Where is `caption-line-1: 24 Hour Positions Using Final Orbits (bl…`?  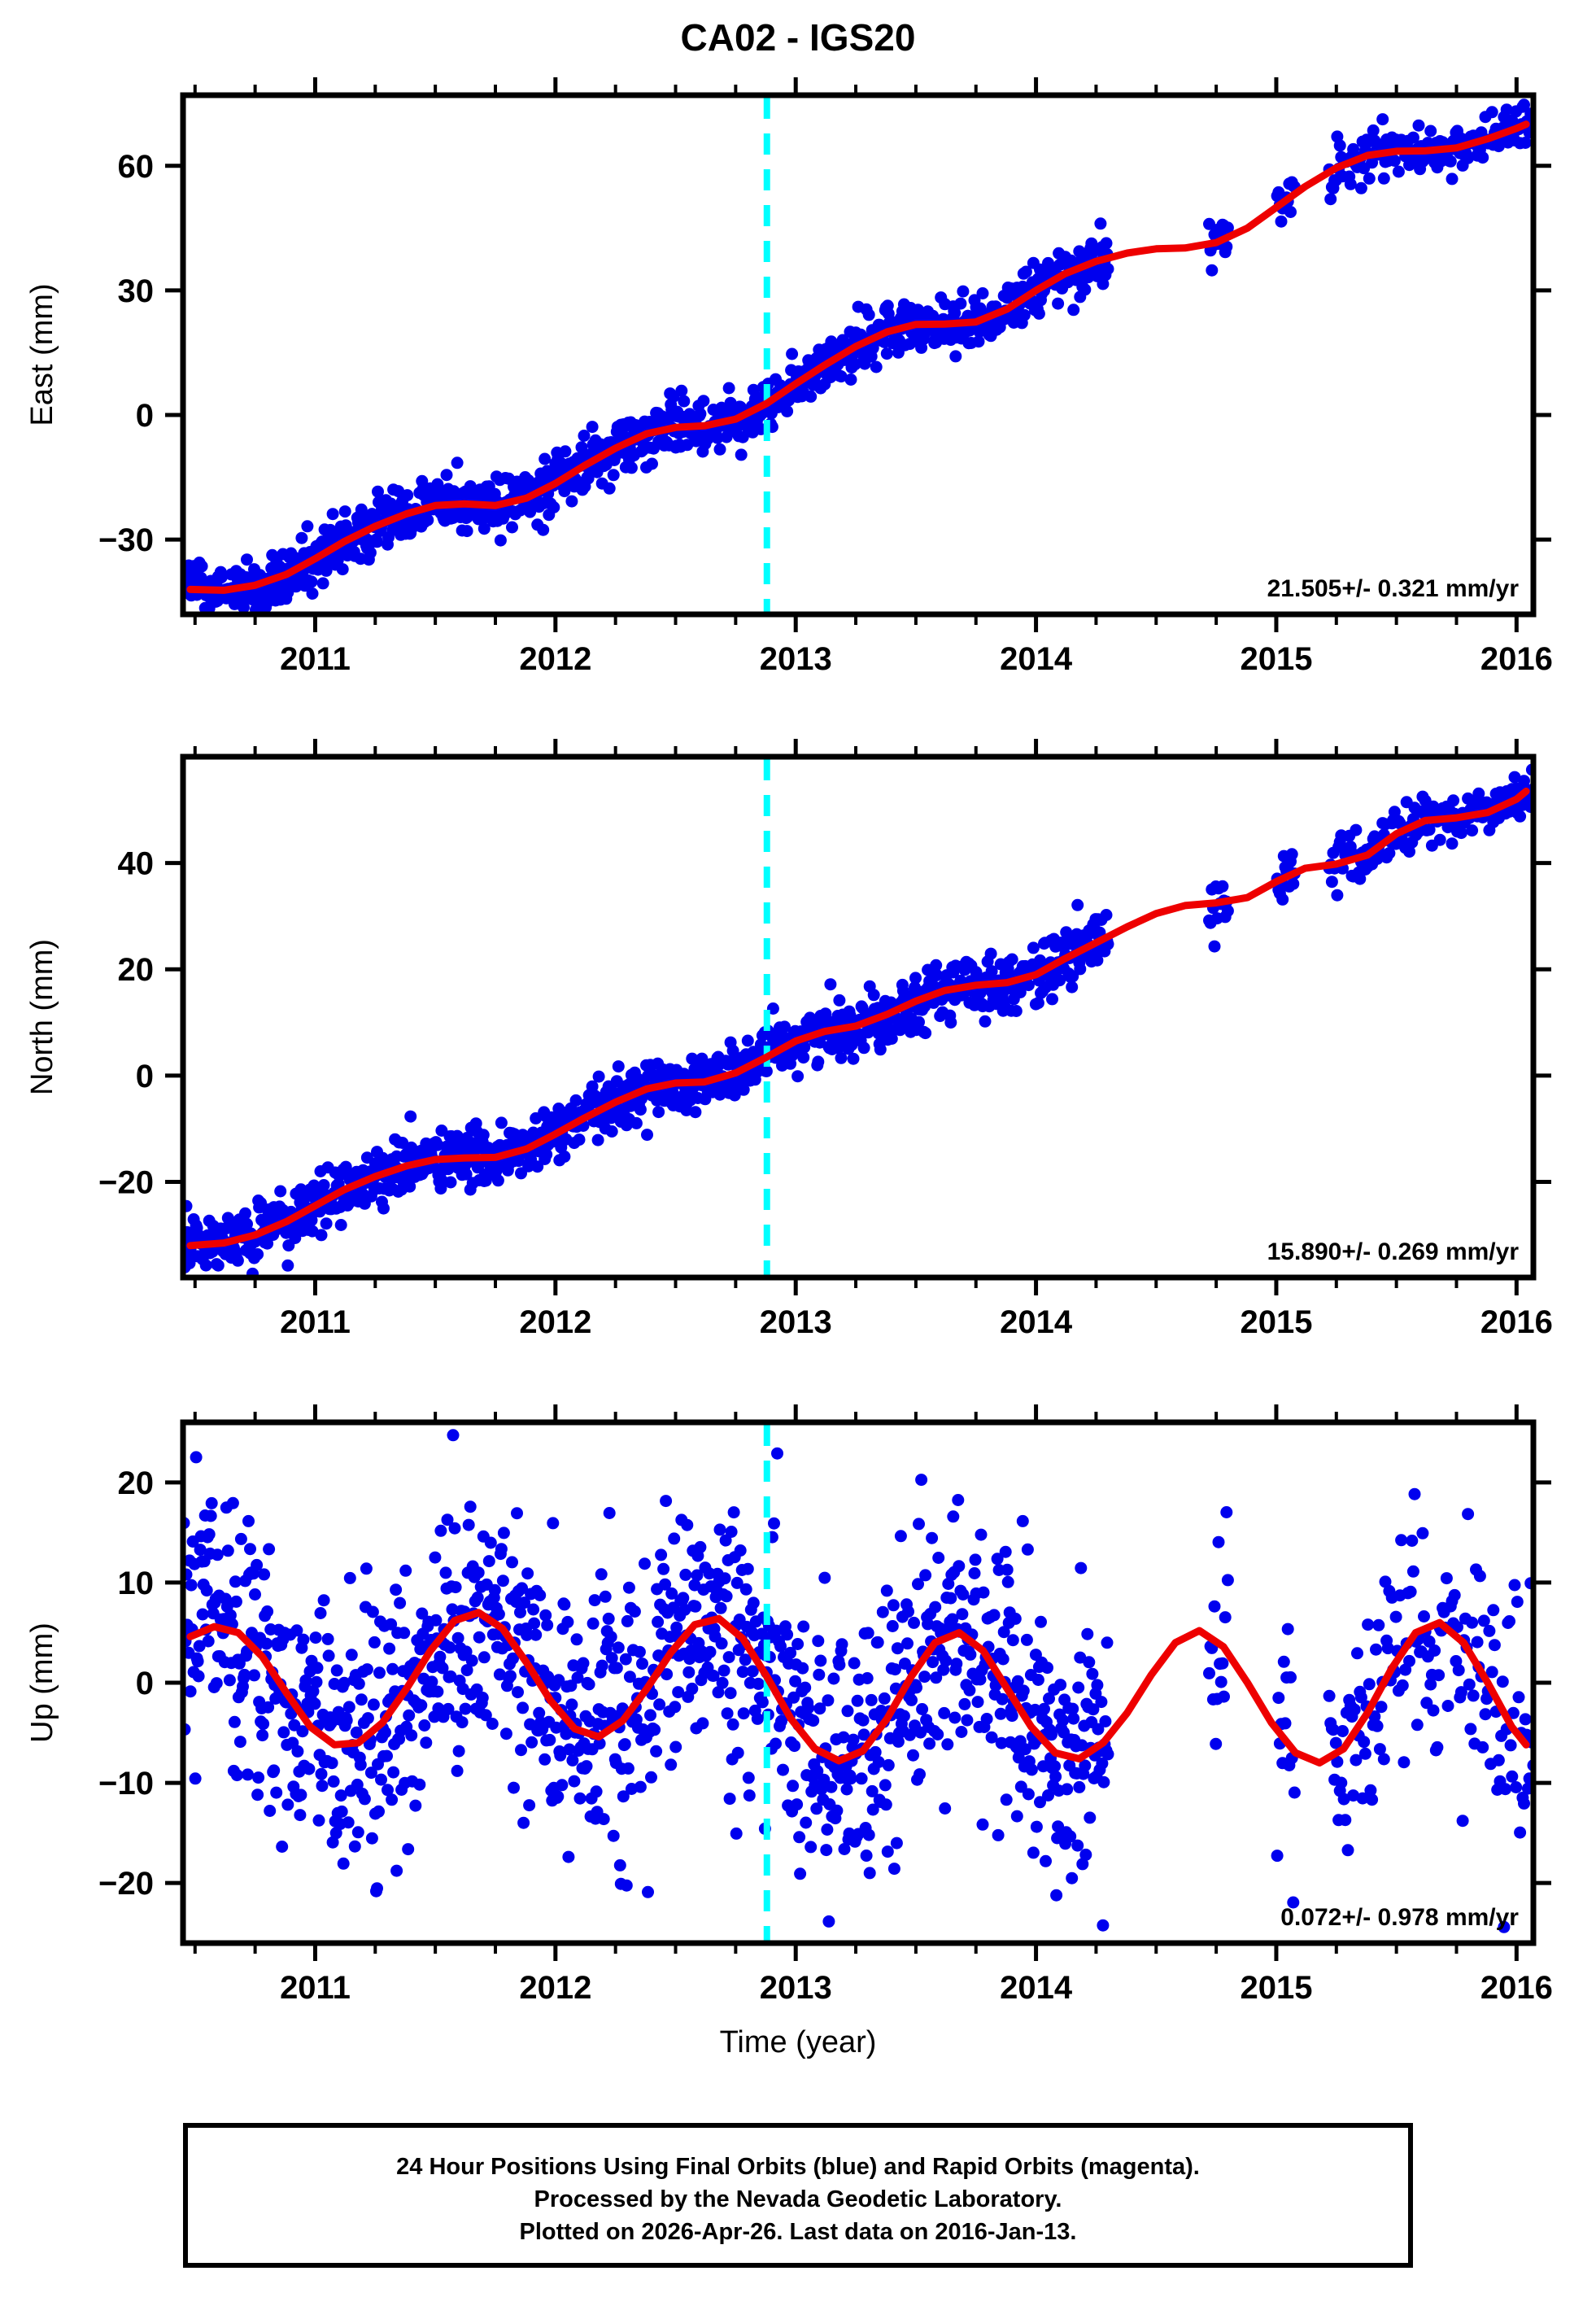 caption-line-1: 24 Hour Positions Using Final Orbits (bl… is located at coordinates (798, 2167).